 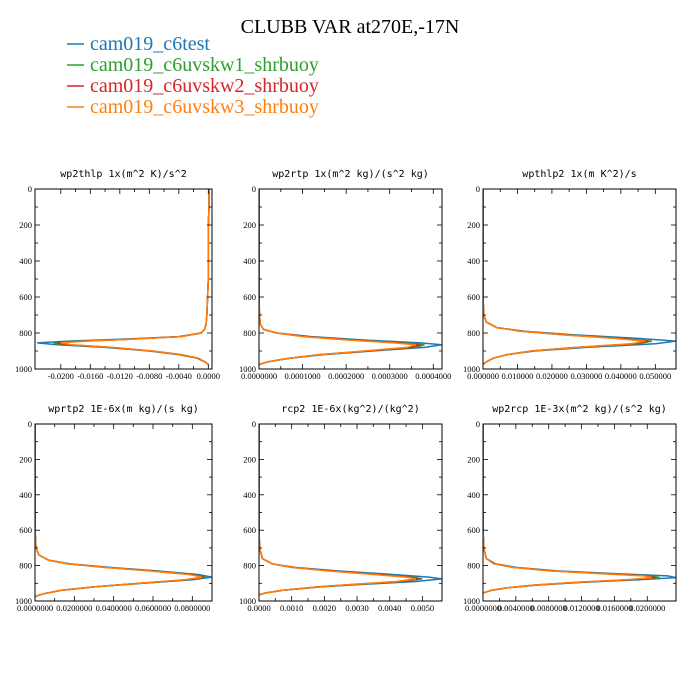 What do you see at coordinates (204, 107) in the screenshot?
I see `legend-entry-4: cam019_c6uvskw3_shrbuoy` at bounding box center [204, 107].